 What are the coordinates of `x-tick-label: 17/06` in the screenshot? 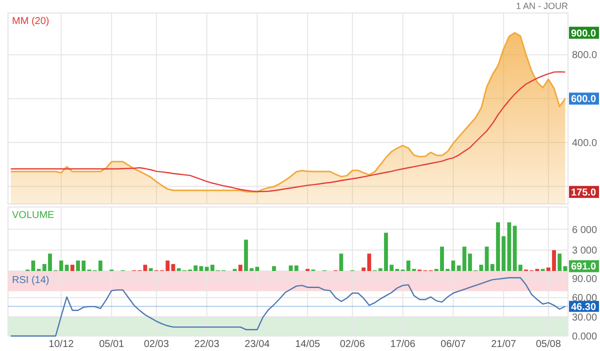 It's located at (403, 344).